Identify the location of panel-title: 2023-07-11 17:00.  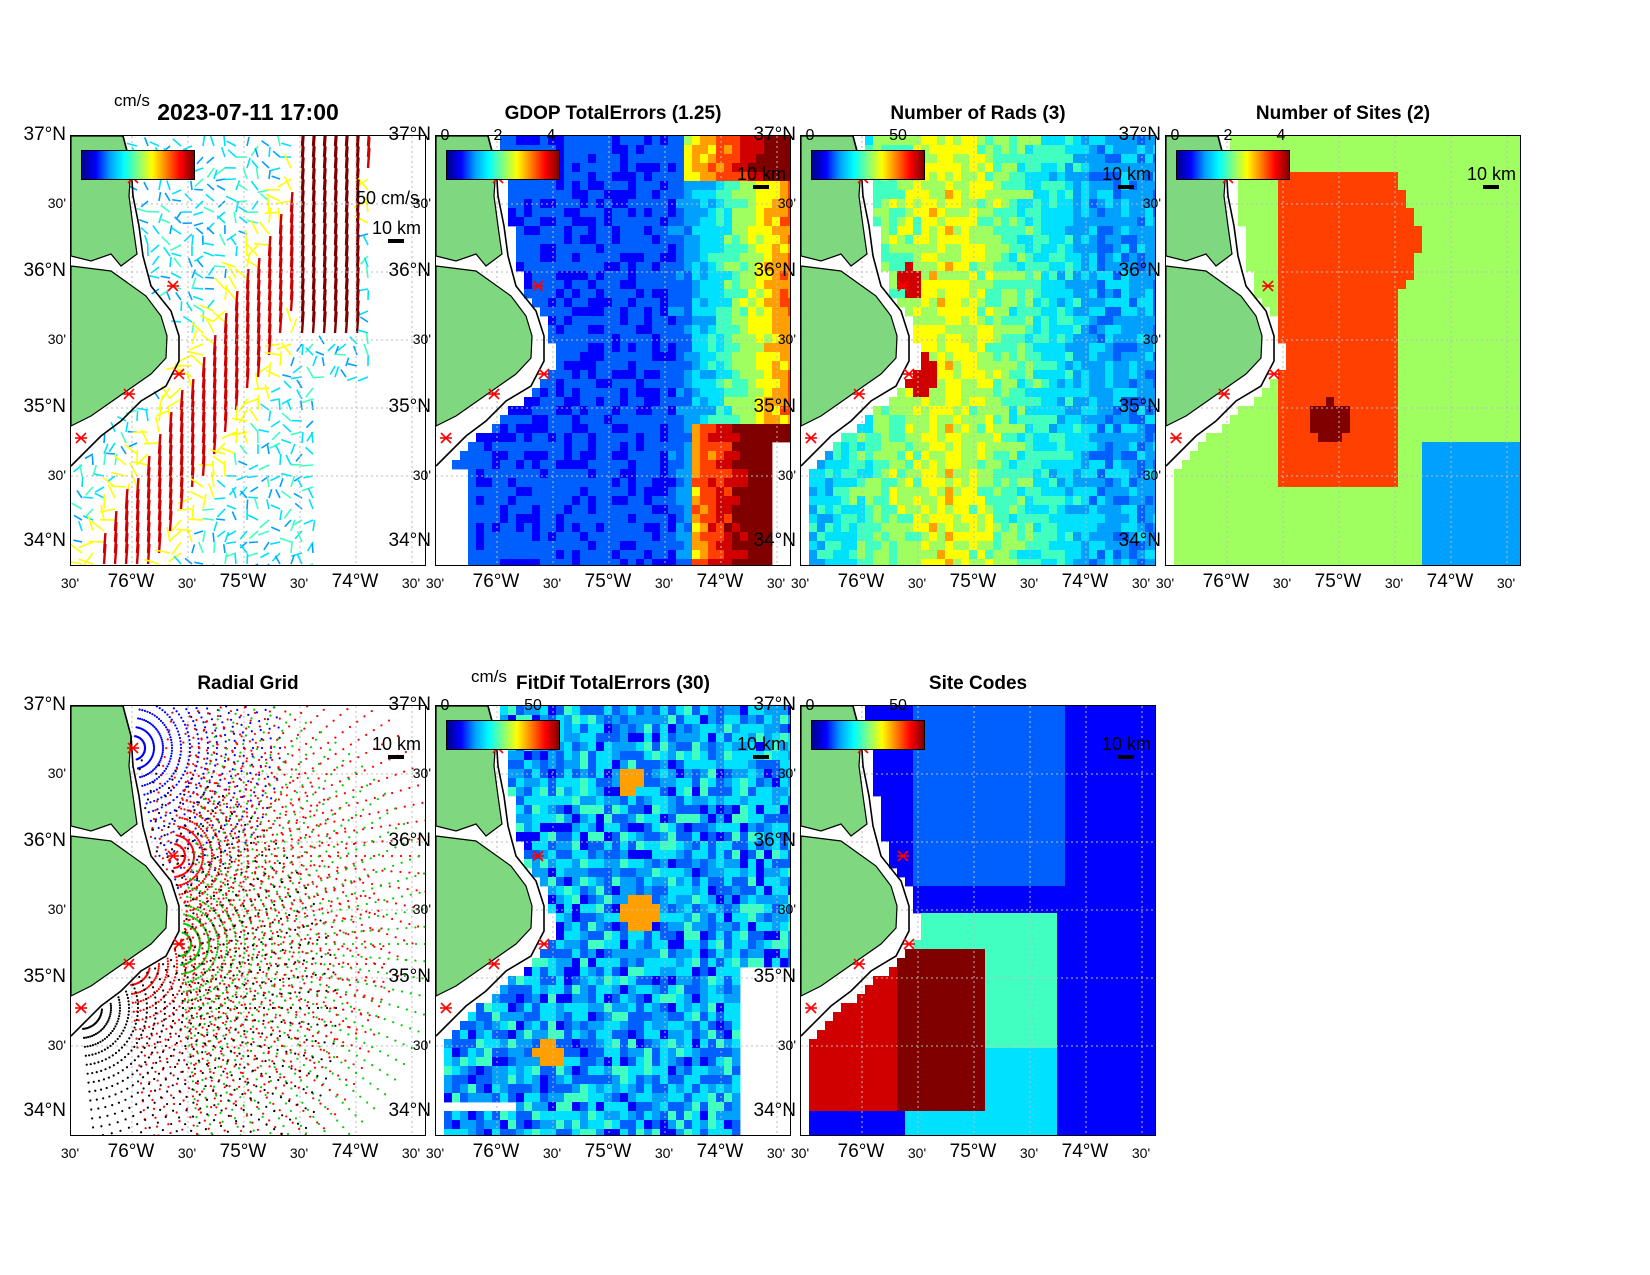
(248, 112).